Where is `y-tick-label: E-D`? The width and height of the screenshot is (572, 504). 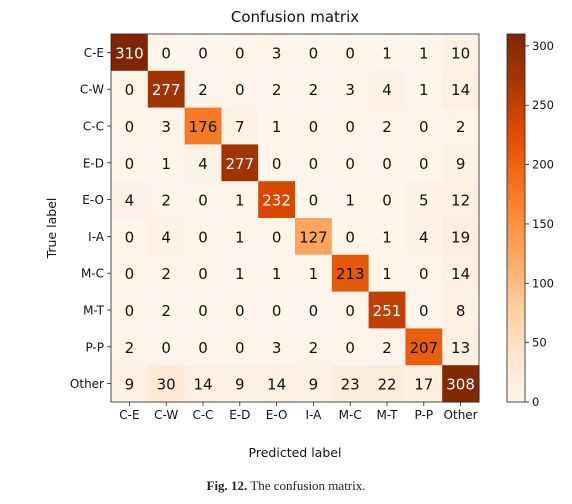
y-tick-label: E-D is located at coordinates (93, 163).